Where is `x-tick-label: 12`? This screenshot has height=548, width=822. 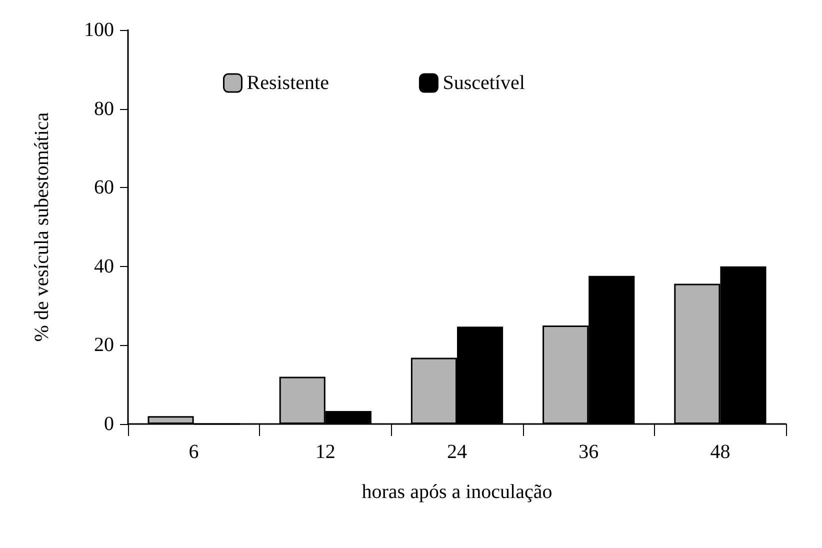 x-tick-label: 12 is located at coordinates (325, 452).